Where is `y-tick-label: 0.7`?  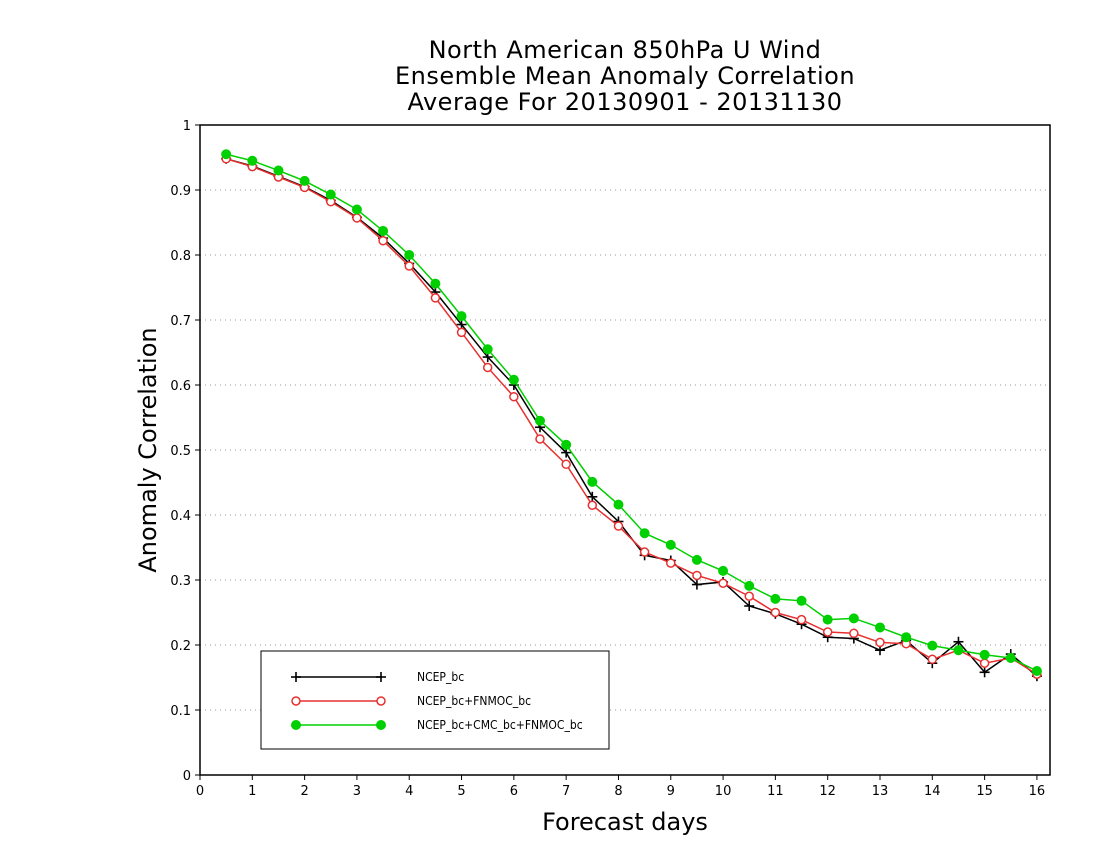 y-tick-label: 0.7 is located at coordinates (180, 321).